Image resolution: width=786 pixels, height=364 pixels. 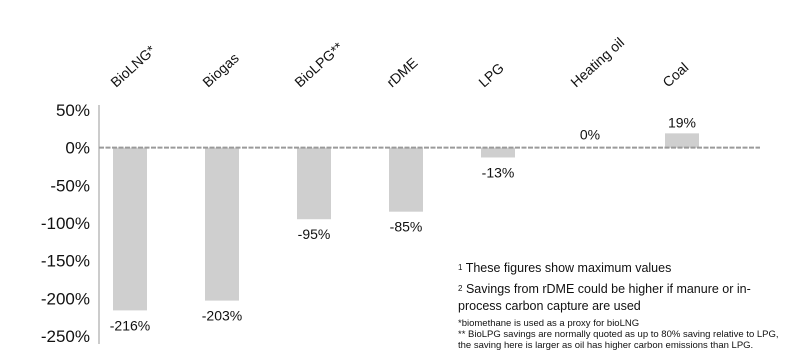 I want to click on y-tick-label: -50%, so click(x=70, y=185).